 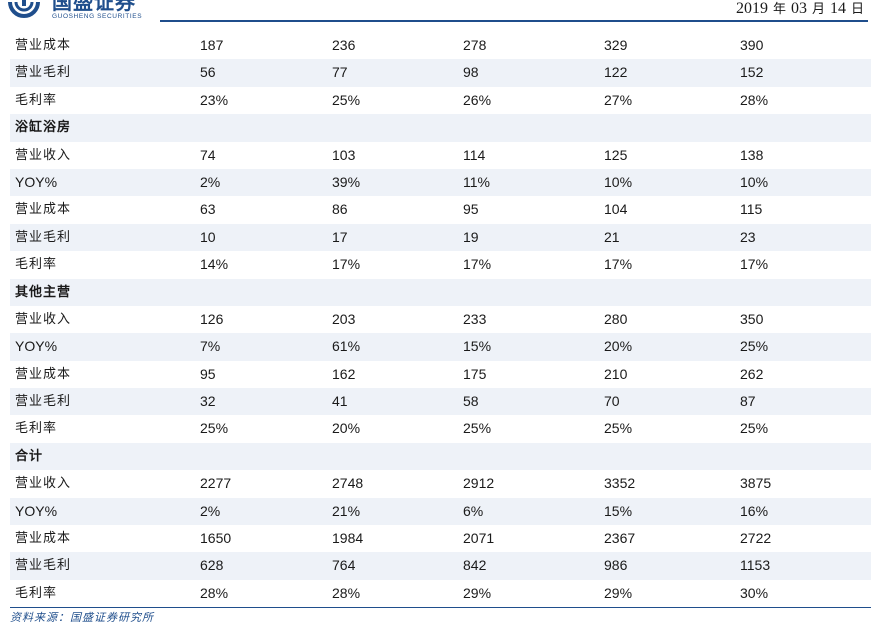 I want to click on table-cell: 77, so click(x=340, y=72).